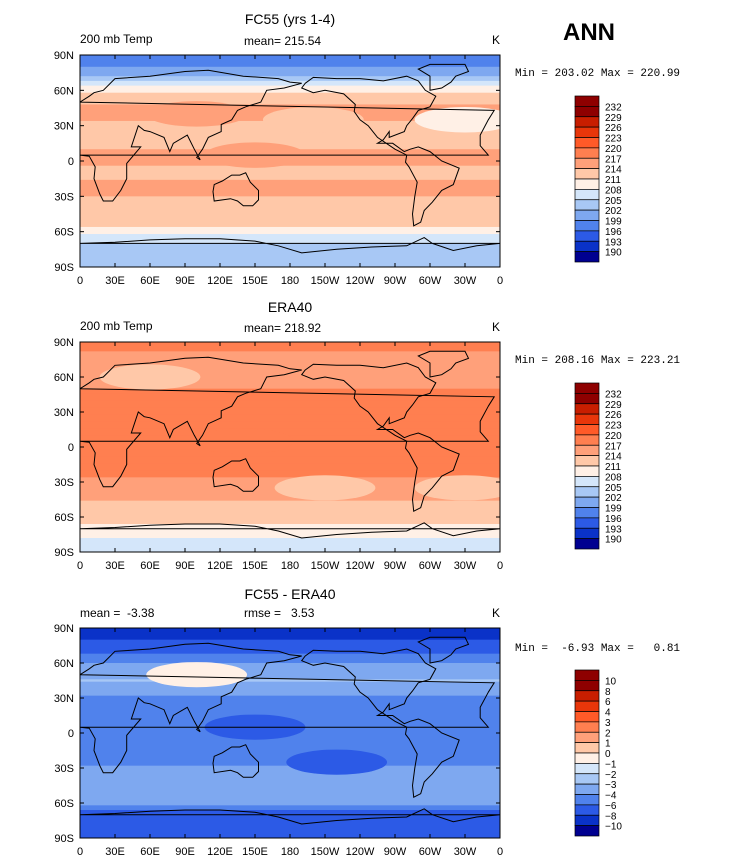 The height and width of the screenshot is (866, 733). What do you see at coordinates (613, 107) in the screenshot?
I see `colorbar-label: 232` at bounding box center [613, 107].